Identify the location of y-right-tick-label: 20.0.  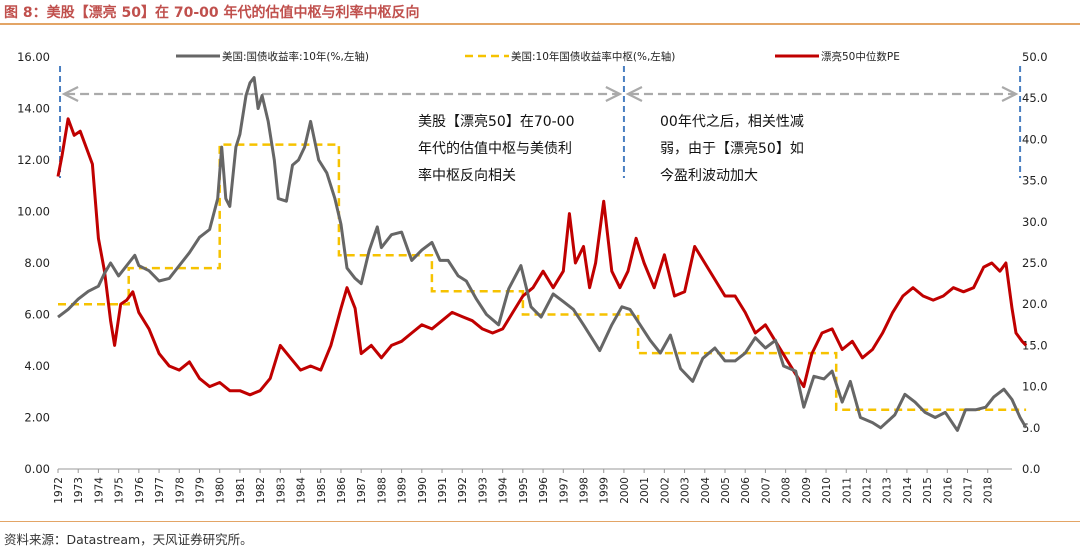
(1035, 304).